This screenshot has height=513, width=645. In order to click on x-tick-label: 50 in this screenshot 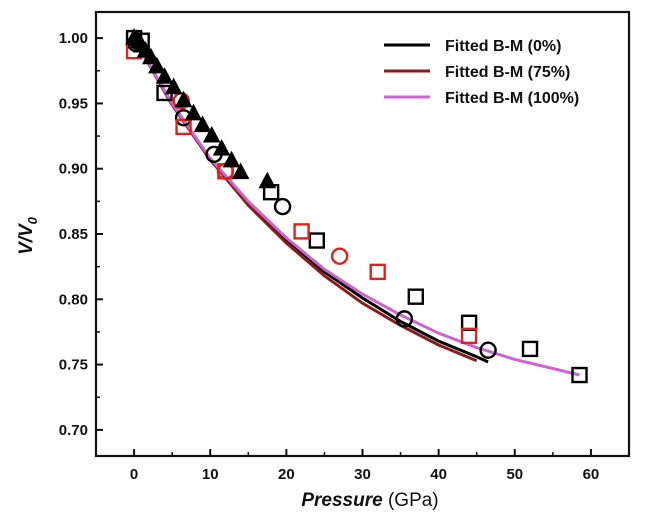, I will do `click(514, 474)`.